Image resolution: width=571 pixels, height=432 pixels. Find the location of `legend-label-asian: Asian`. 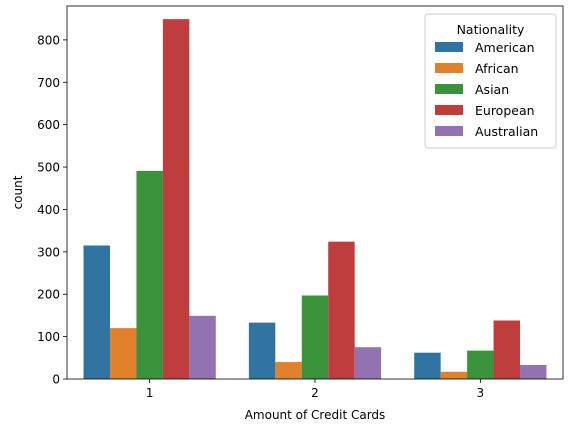

legend-label-asian: Asian is located at coordinates (492, 89).